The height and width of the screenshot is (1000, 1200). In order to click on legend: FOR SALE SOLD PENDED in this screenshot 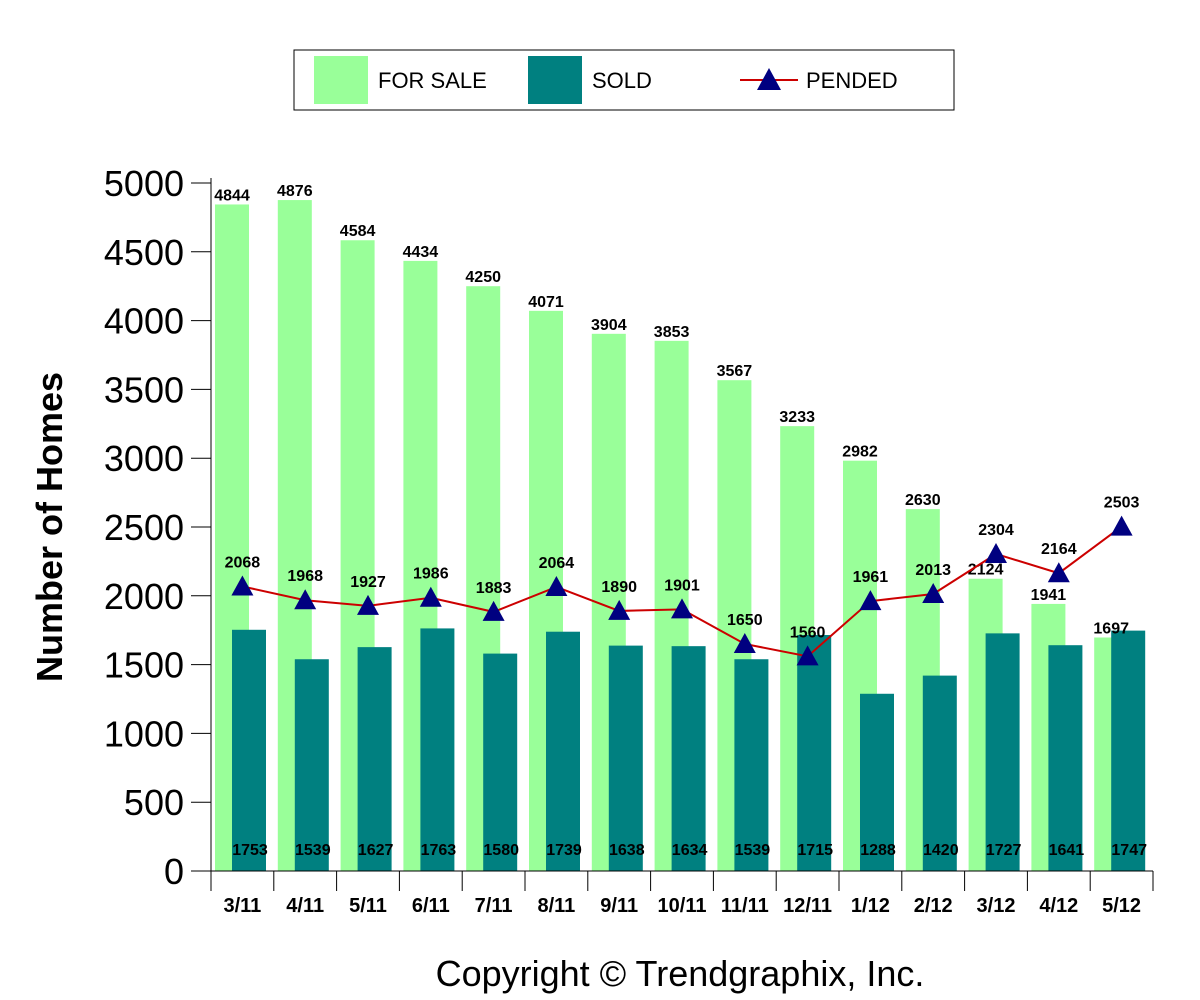, I will do `click(624, 80)`.